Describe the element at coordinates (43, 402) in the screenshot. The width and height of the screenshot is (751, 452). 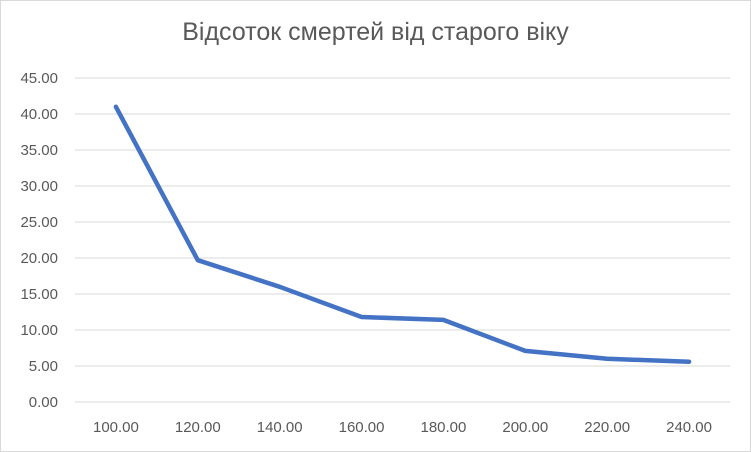
I see `y-tick-label: 0.00` at that location.